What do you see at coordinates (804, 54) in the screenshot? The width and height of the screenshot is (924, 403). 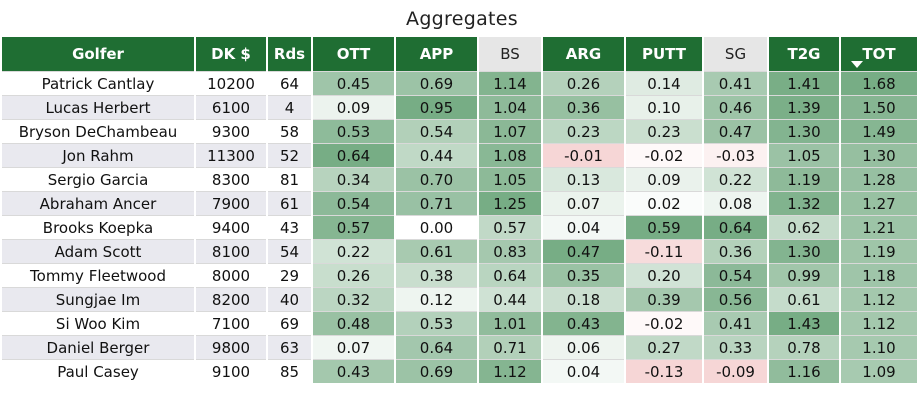 I see `column-header-t2g: T2G` at bounding box center [804, 54].